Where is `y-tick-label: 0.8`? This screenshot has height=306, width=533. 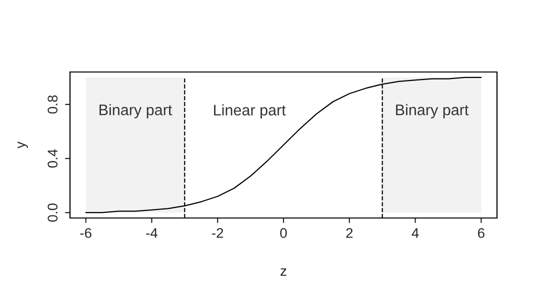
y-tick-label: 0.8 is located at coordinates (53, 104).